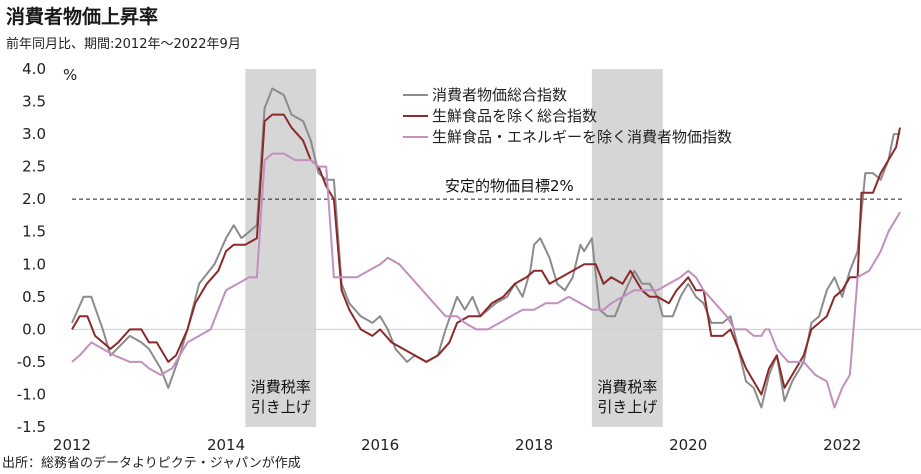  Describe the element at coordinates (34, 329) in the screenshot. I see `y-tick-label: 0.0` at that location.